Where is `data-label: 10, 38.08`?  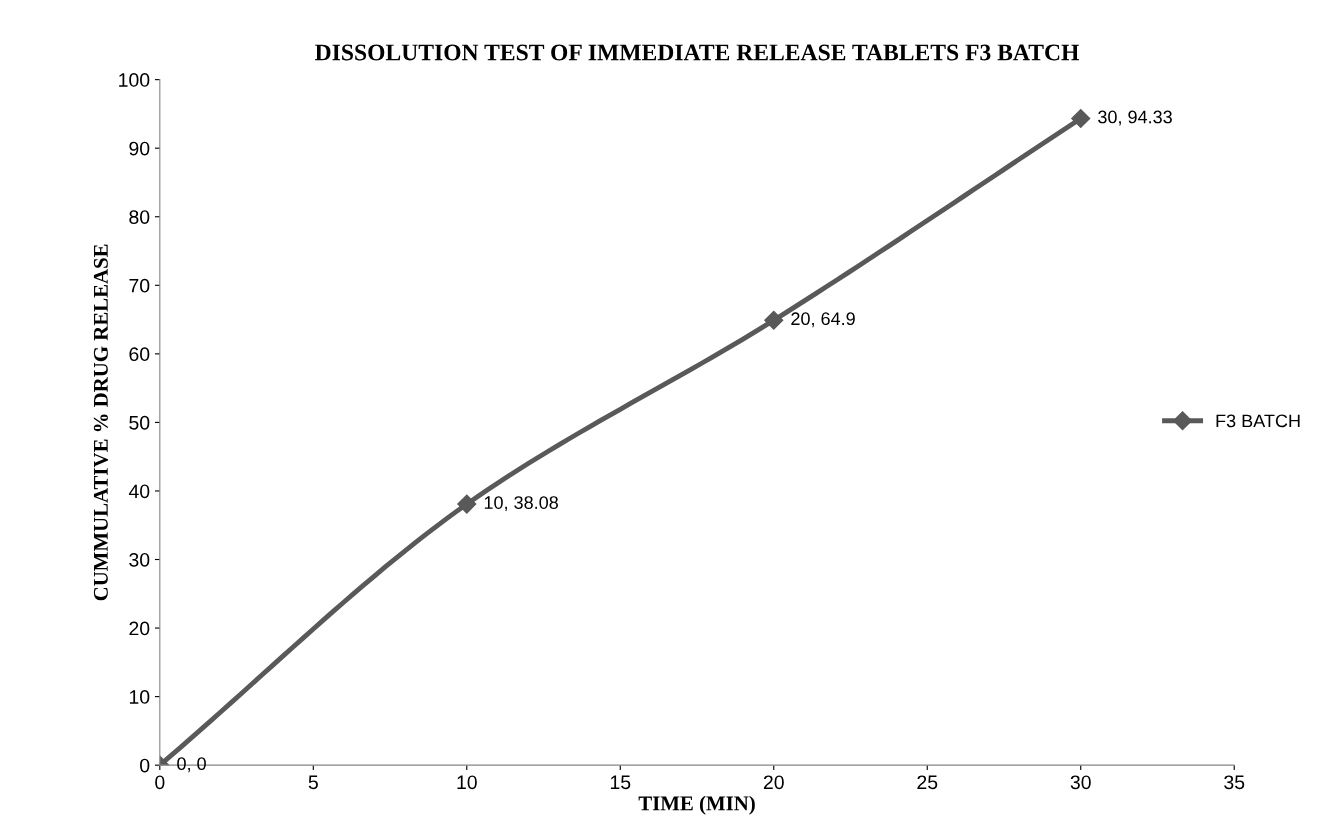
data-label: 10, 38.08 is located at coordinates (521, 504).